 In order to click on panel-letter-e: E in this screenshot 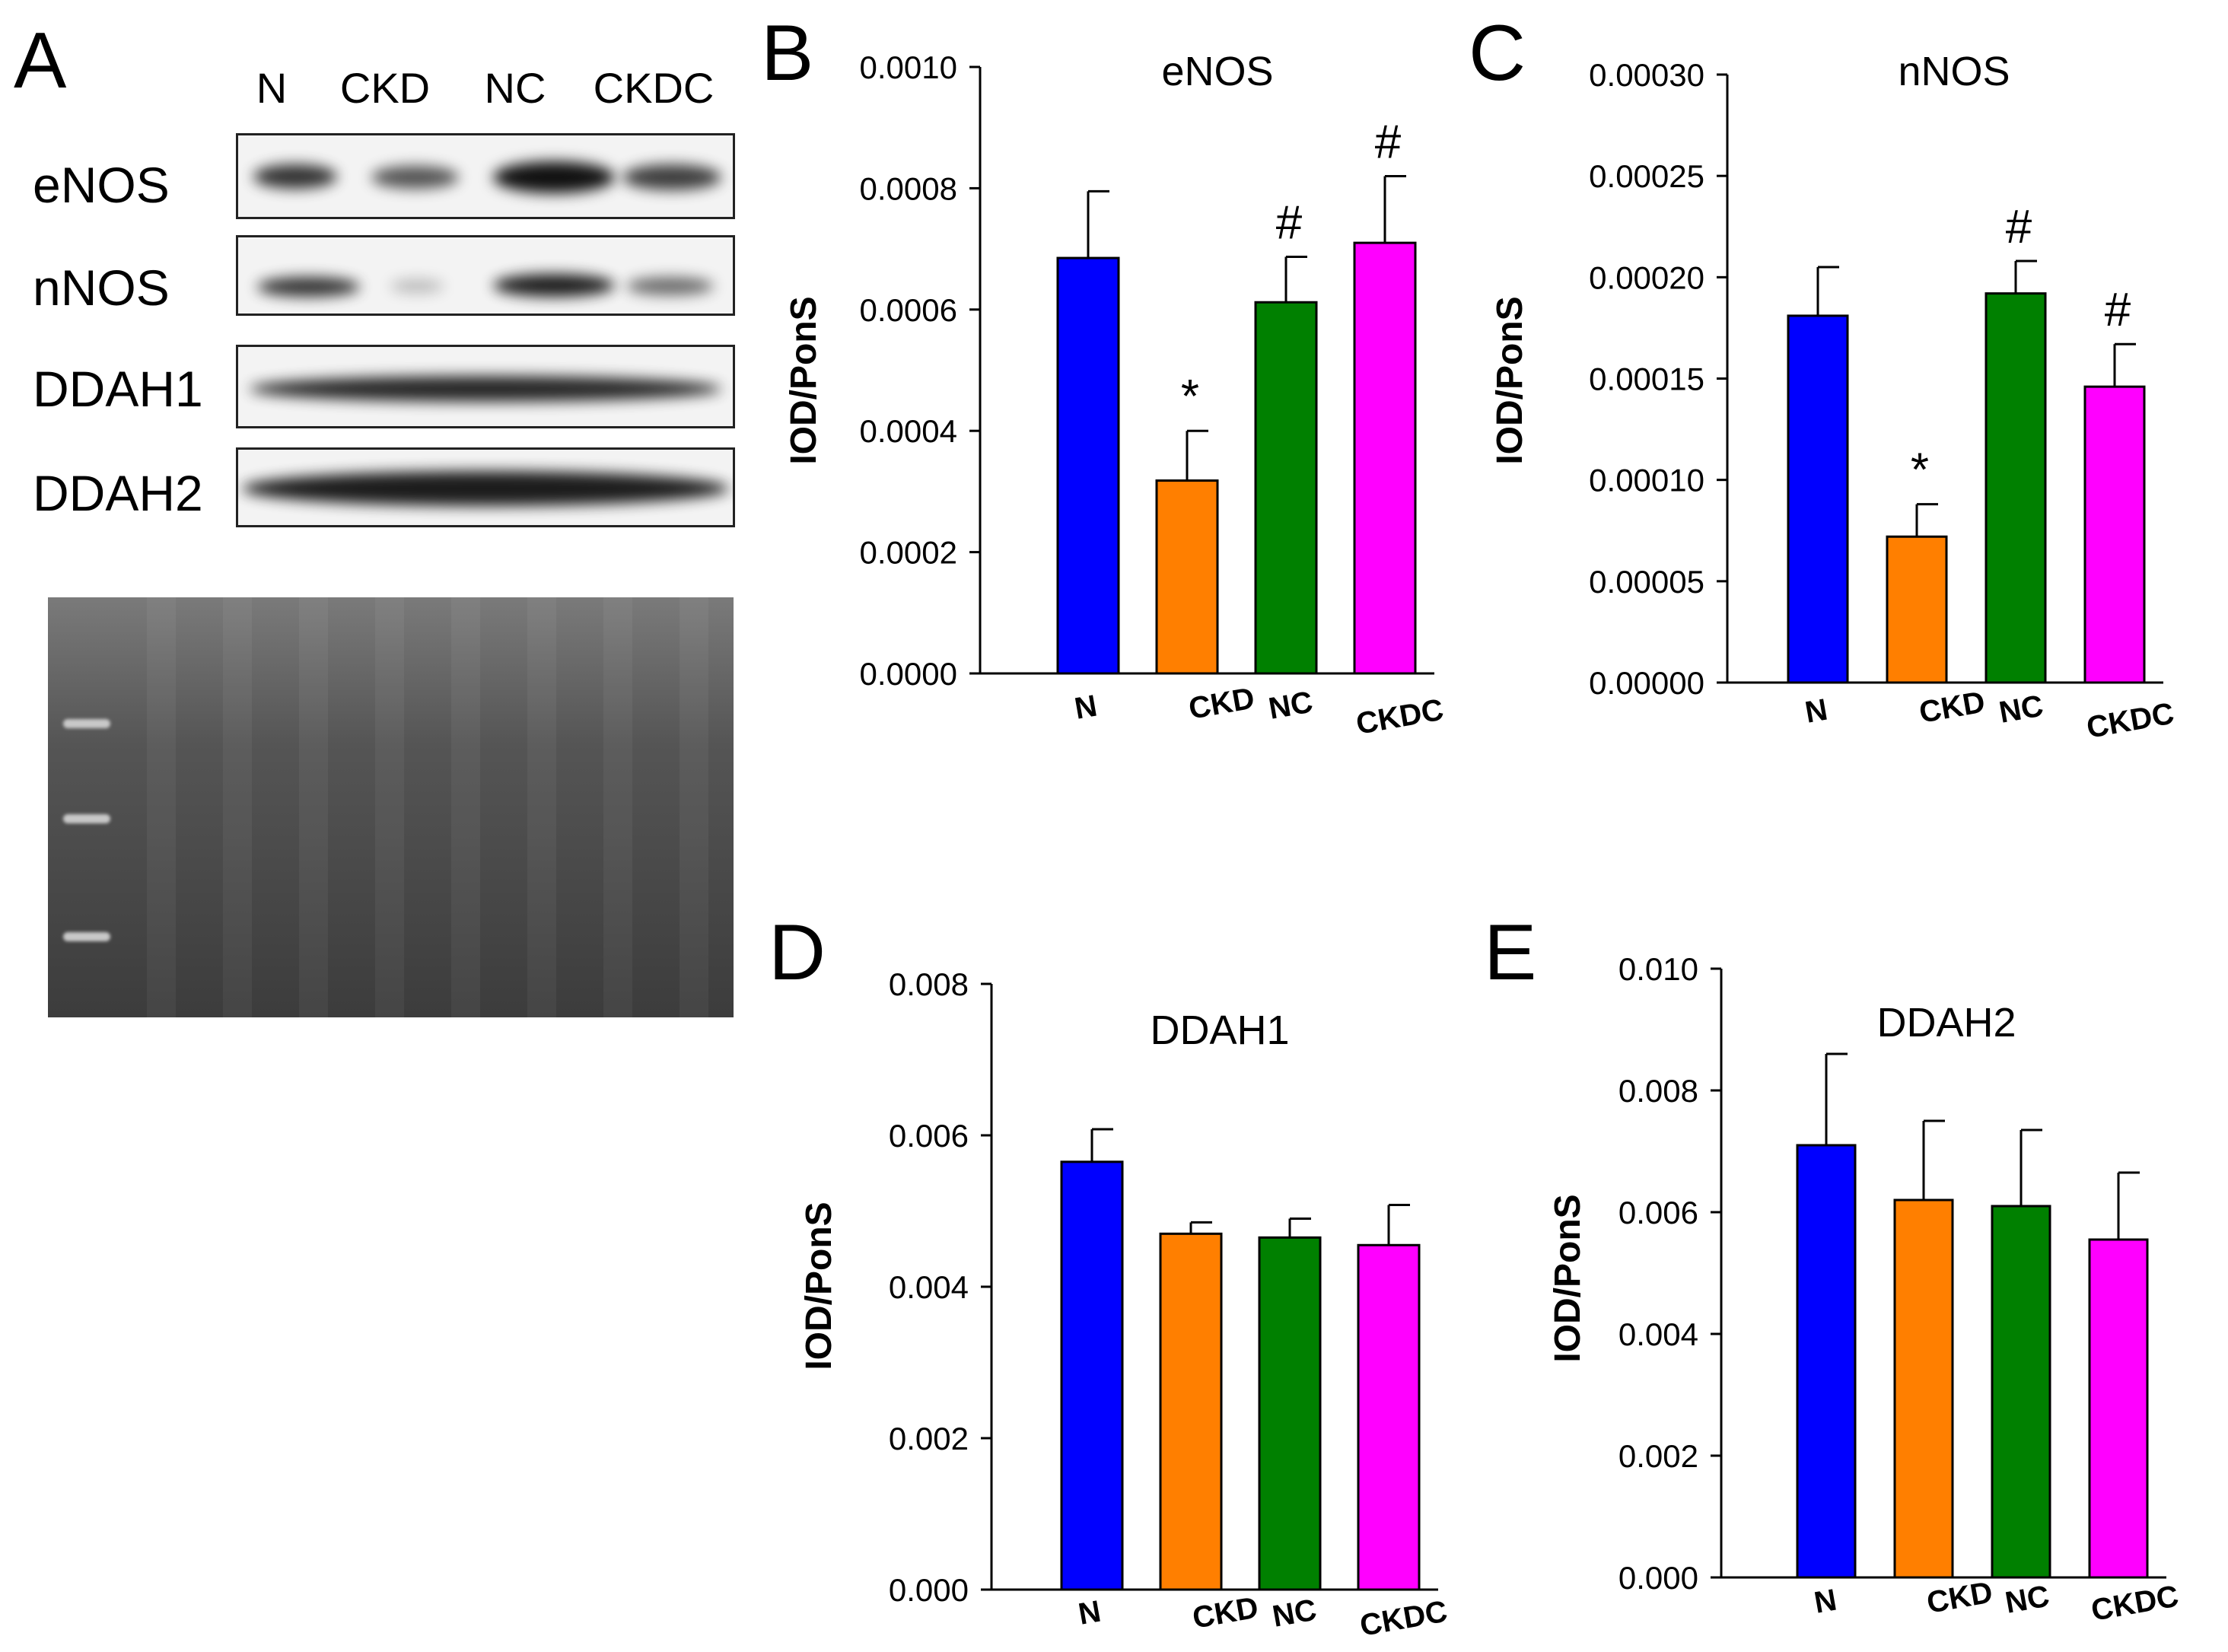, I will do `click(1510, 953)`.